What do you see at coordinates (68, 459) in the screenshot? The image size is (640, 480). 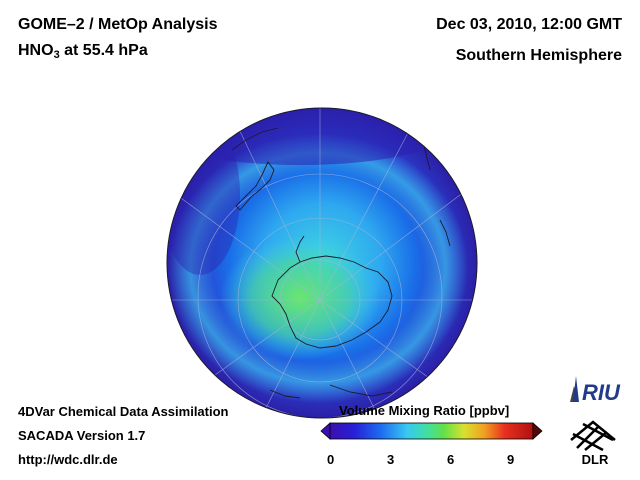 I see `footer-url: http://wdc.dlr.de` at bounding box center [68, 459].